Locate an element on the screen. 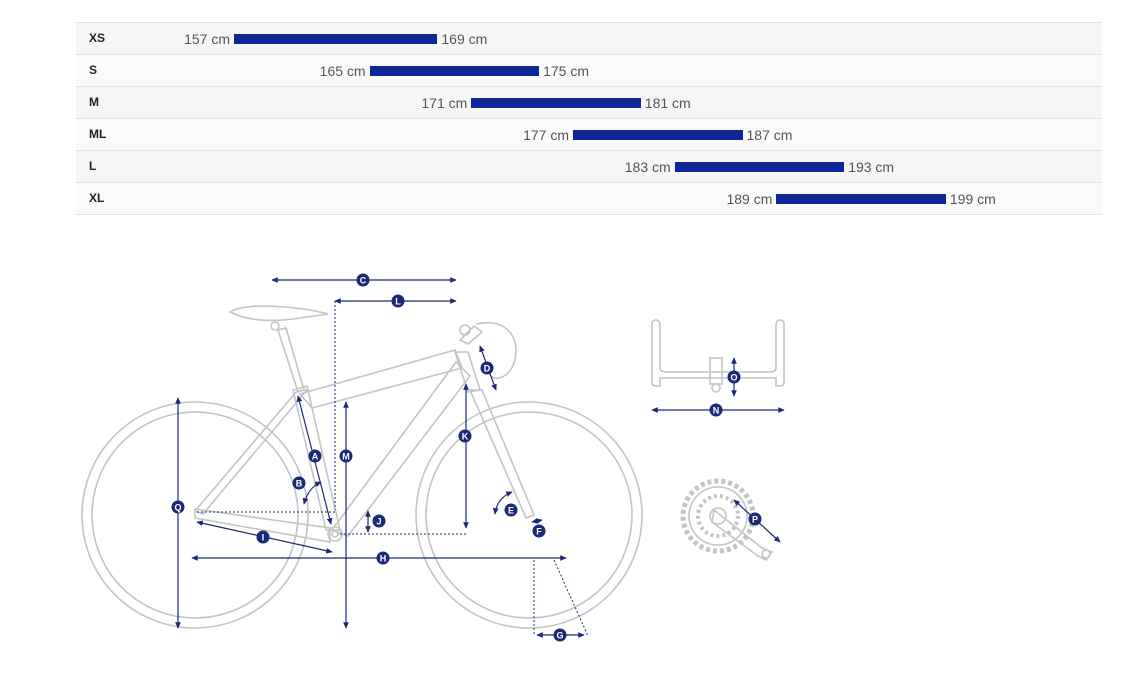 This screenshot has width=1131, height=679. svg-text: B is located at coordinates (299, 484).